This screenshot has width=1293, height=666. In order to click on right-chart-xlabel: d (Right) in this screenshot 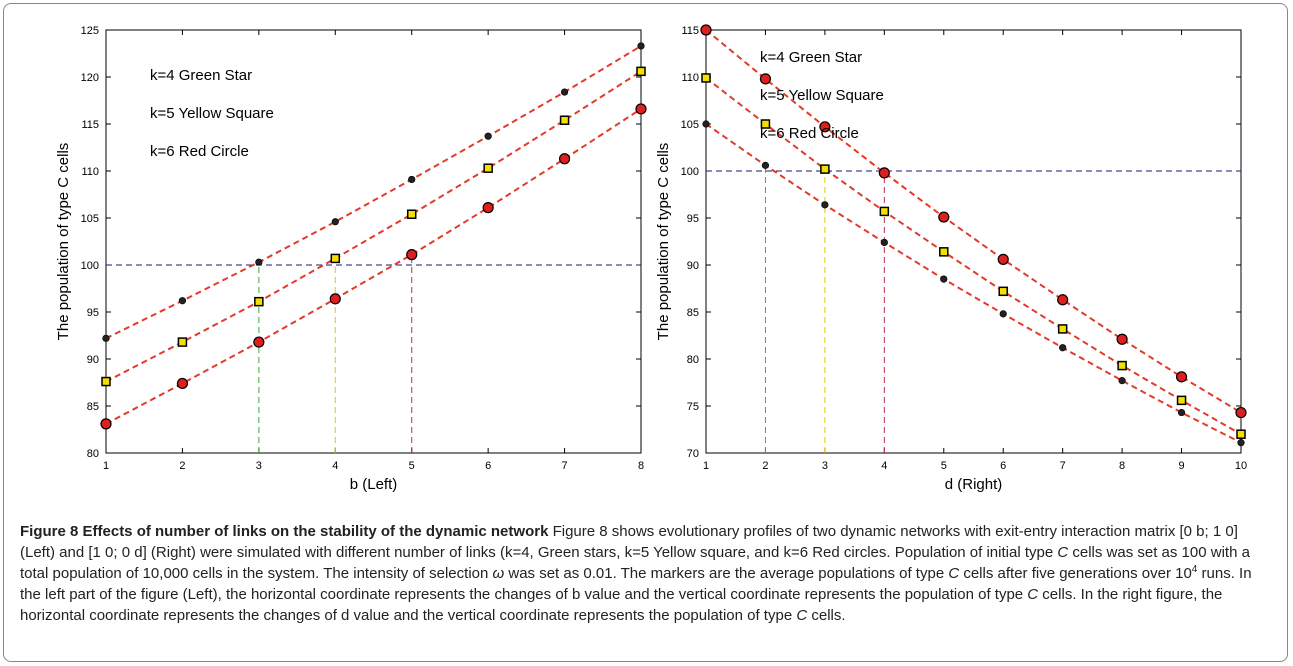, I will do `click(974, 484)`.